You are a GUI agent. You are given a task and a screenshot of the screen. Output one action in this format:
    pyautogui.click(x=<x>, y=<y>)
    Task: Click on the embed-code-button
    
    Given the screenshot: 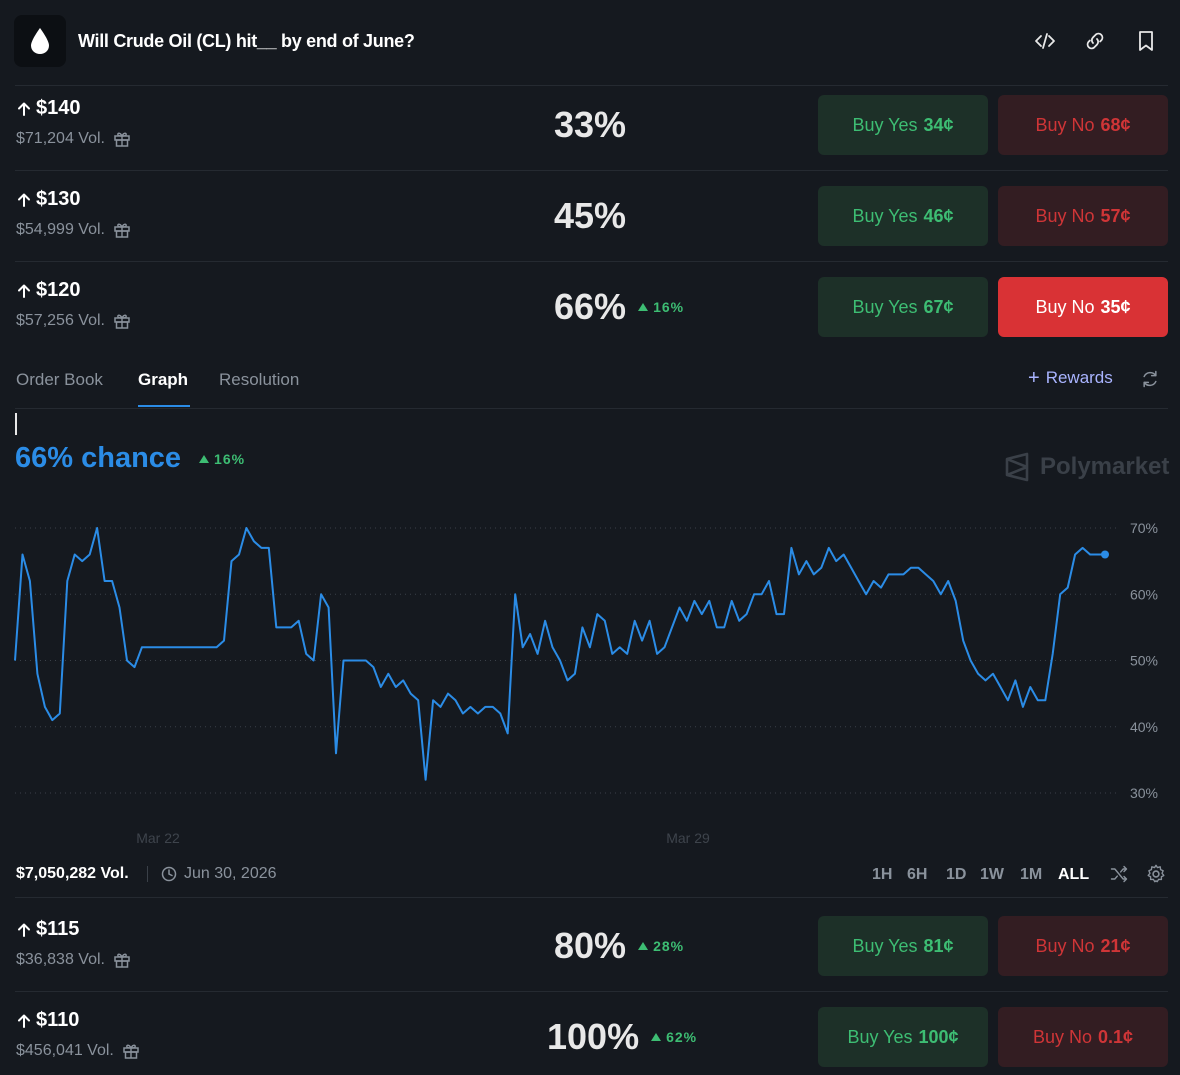 What is the action you would take?
    pyautogui.click(x=1045, y=41)
    